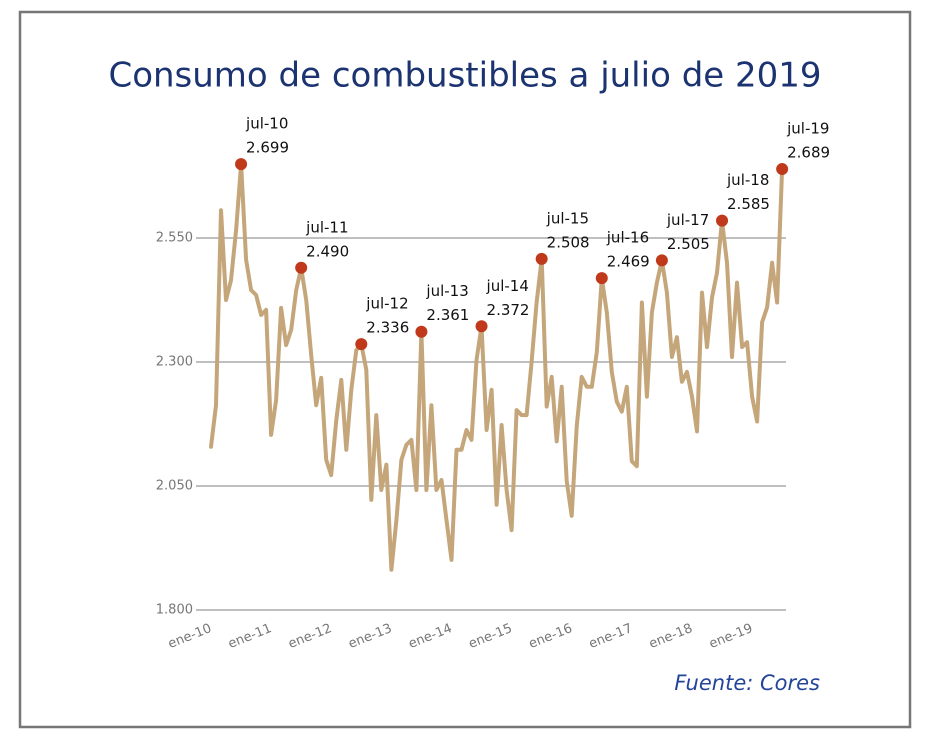 Image resolution: width=926 pixels, height=738 pixels. What do you see at coordinates (748, 204) in the screenshot?
I see `value-label: 2.585` at bounding box center [748, 204].